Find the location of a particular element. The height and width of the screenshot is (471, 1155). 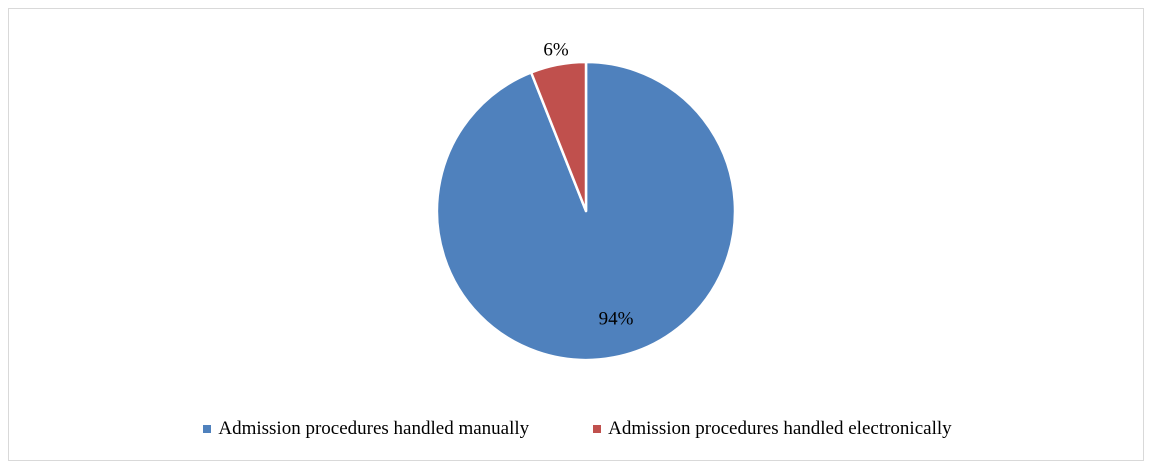

legend-label-manual: Admission procedures handled manually is located at coordinates (374, 428).